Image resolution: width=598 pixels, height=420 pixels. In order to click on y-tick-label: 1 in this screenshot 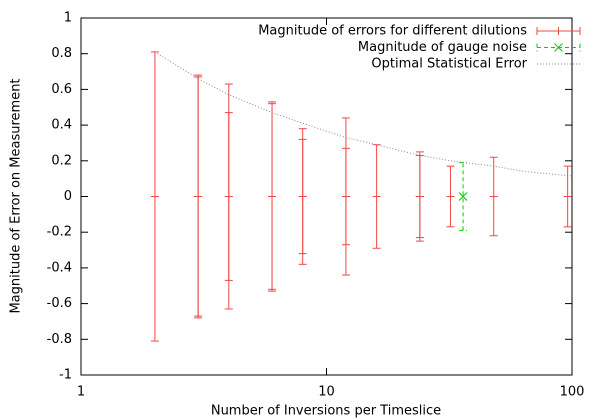, I will do `click(68, 18)`.